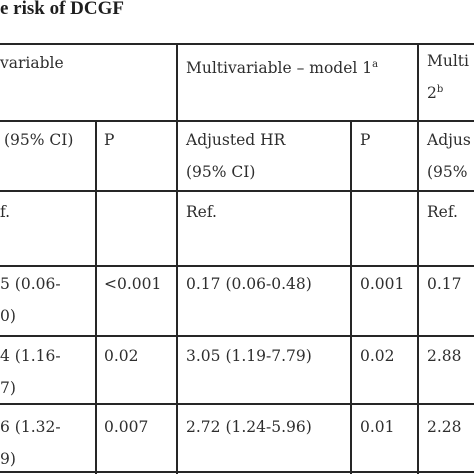 The image size is (474, 475). What do you see at coordinates (237, 44) in the screenshot?
I see `table-top-rule` at bounding box center [237, 44].